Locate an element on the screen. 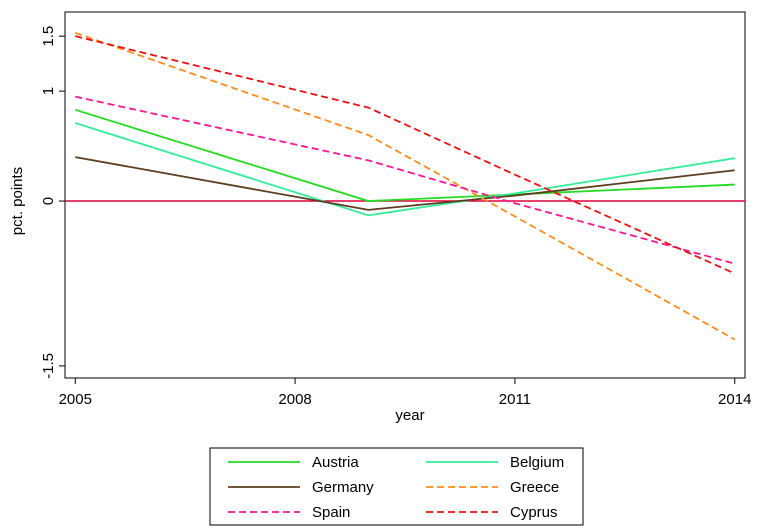 This screenshot has height=528, width=758. y-tick-label: 1.5 is located at coordinates (48, 36).